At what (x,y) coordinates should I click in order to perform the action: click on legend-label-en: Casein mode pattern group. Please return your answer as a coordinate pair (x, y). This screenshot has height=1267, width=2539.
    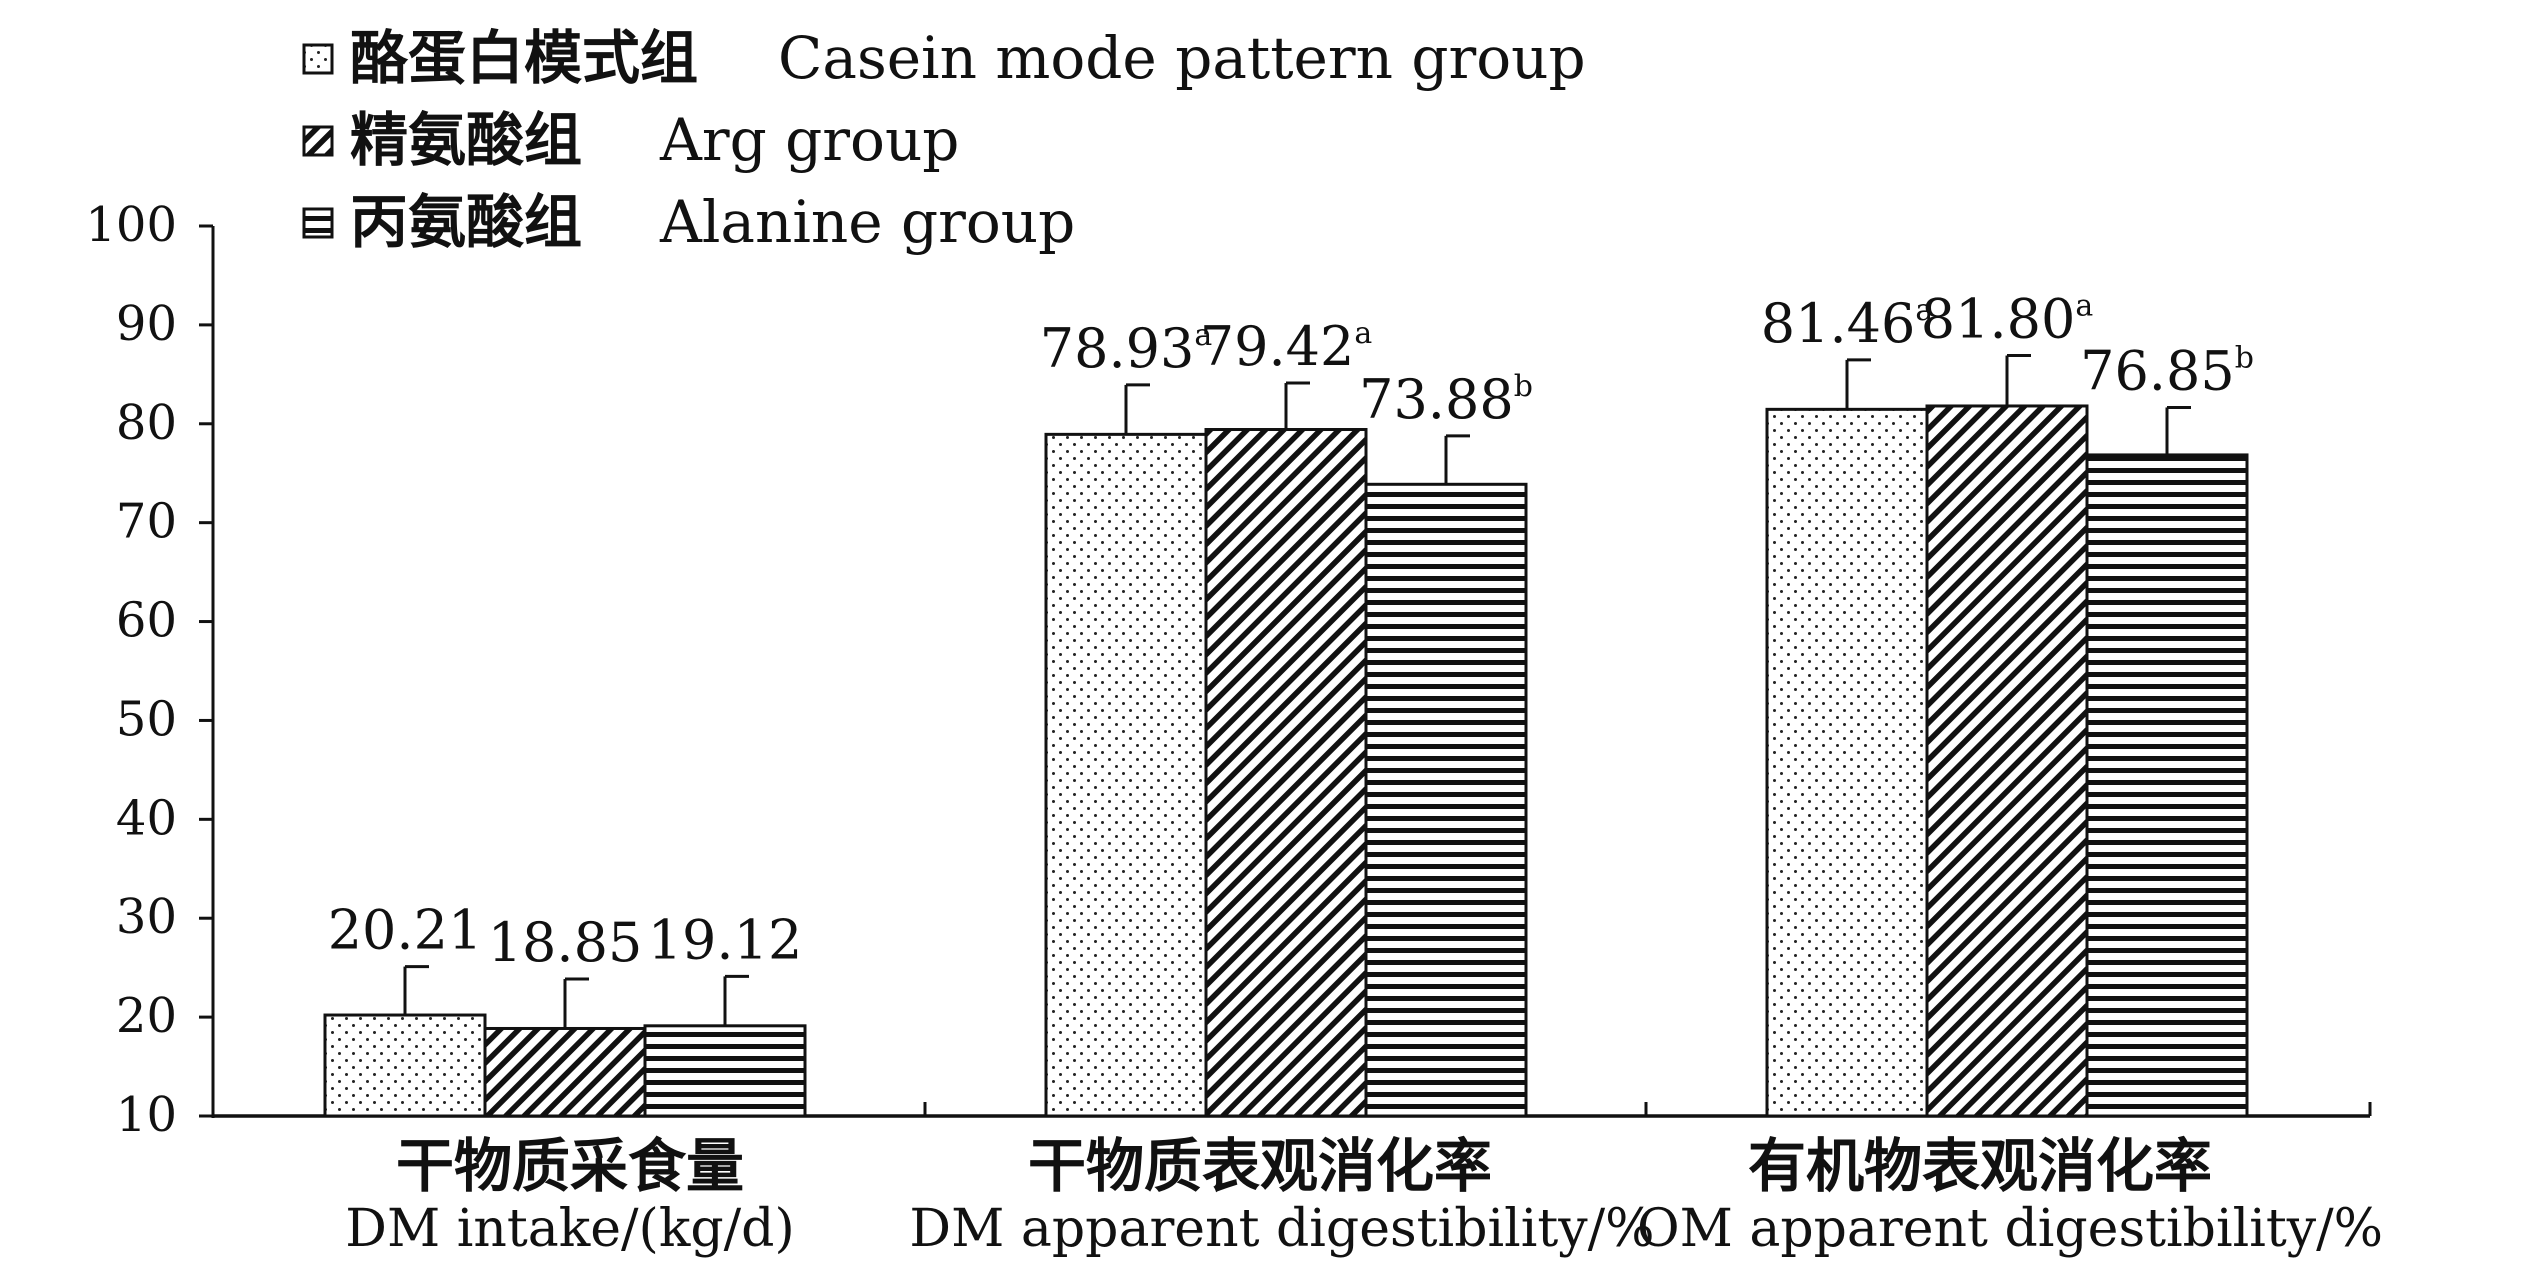
    Looking at the image, I should click on (1182, 58).